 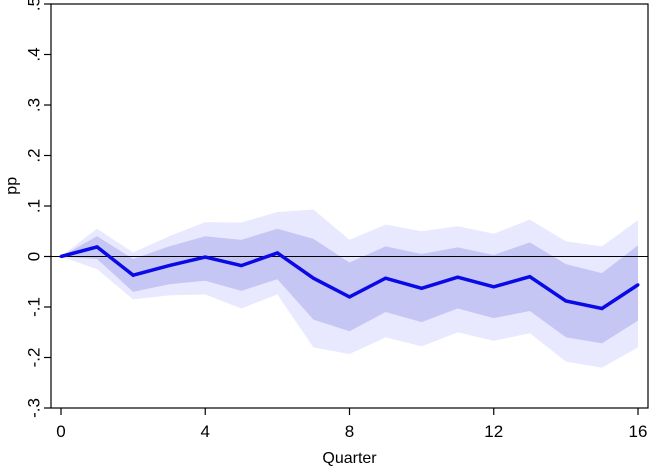 I want to click on y-axis: -.3 -.2 -.1 0 .1 .2 .3 .4 .5, so click(x=38, y=209).